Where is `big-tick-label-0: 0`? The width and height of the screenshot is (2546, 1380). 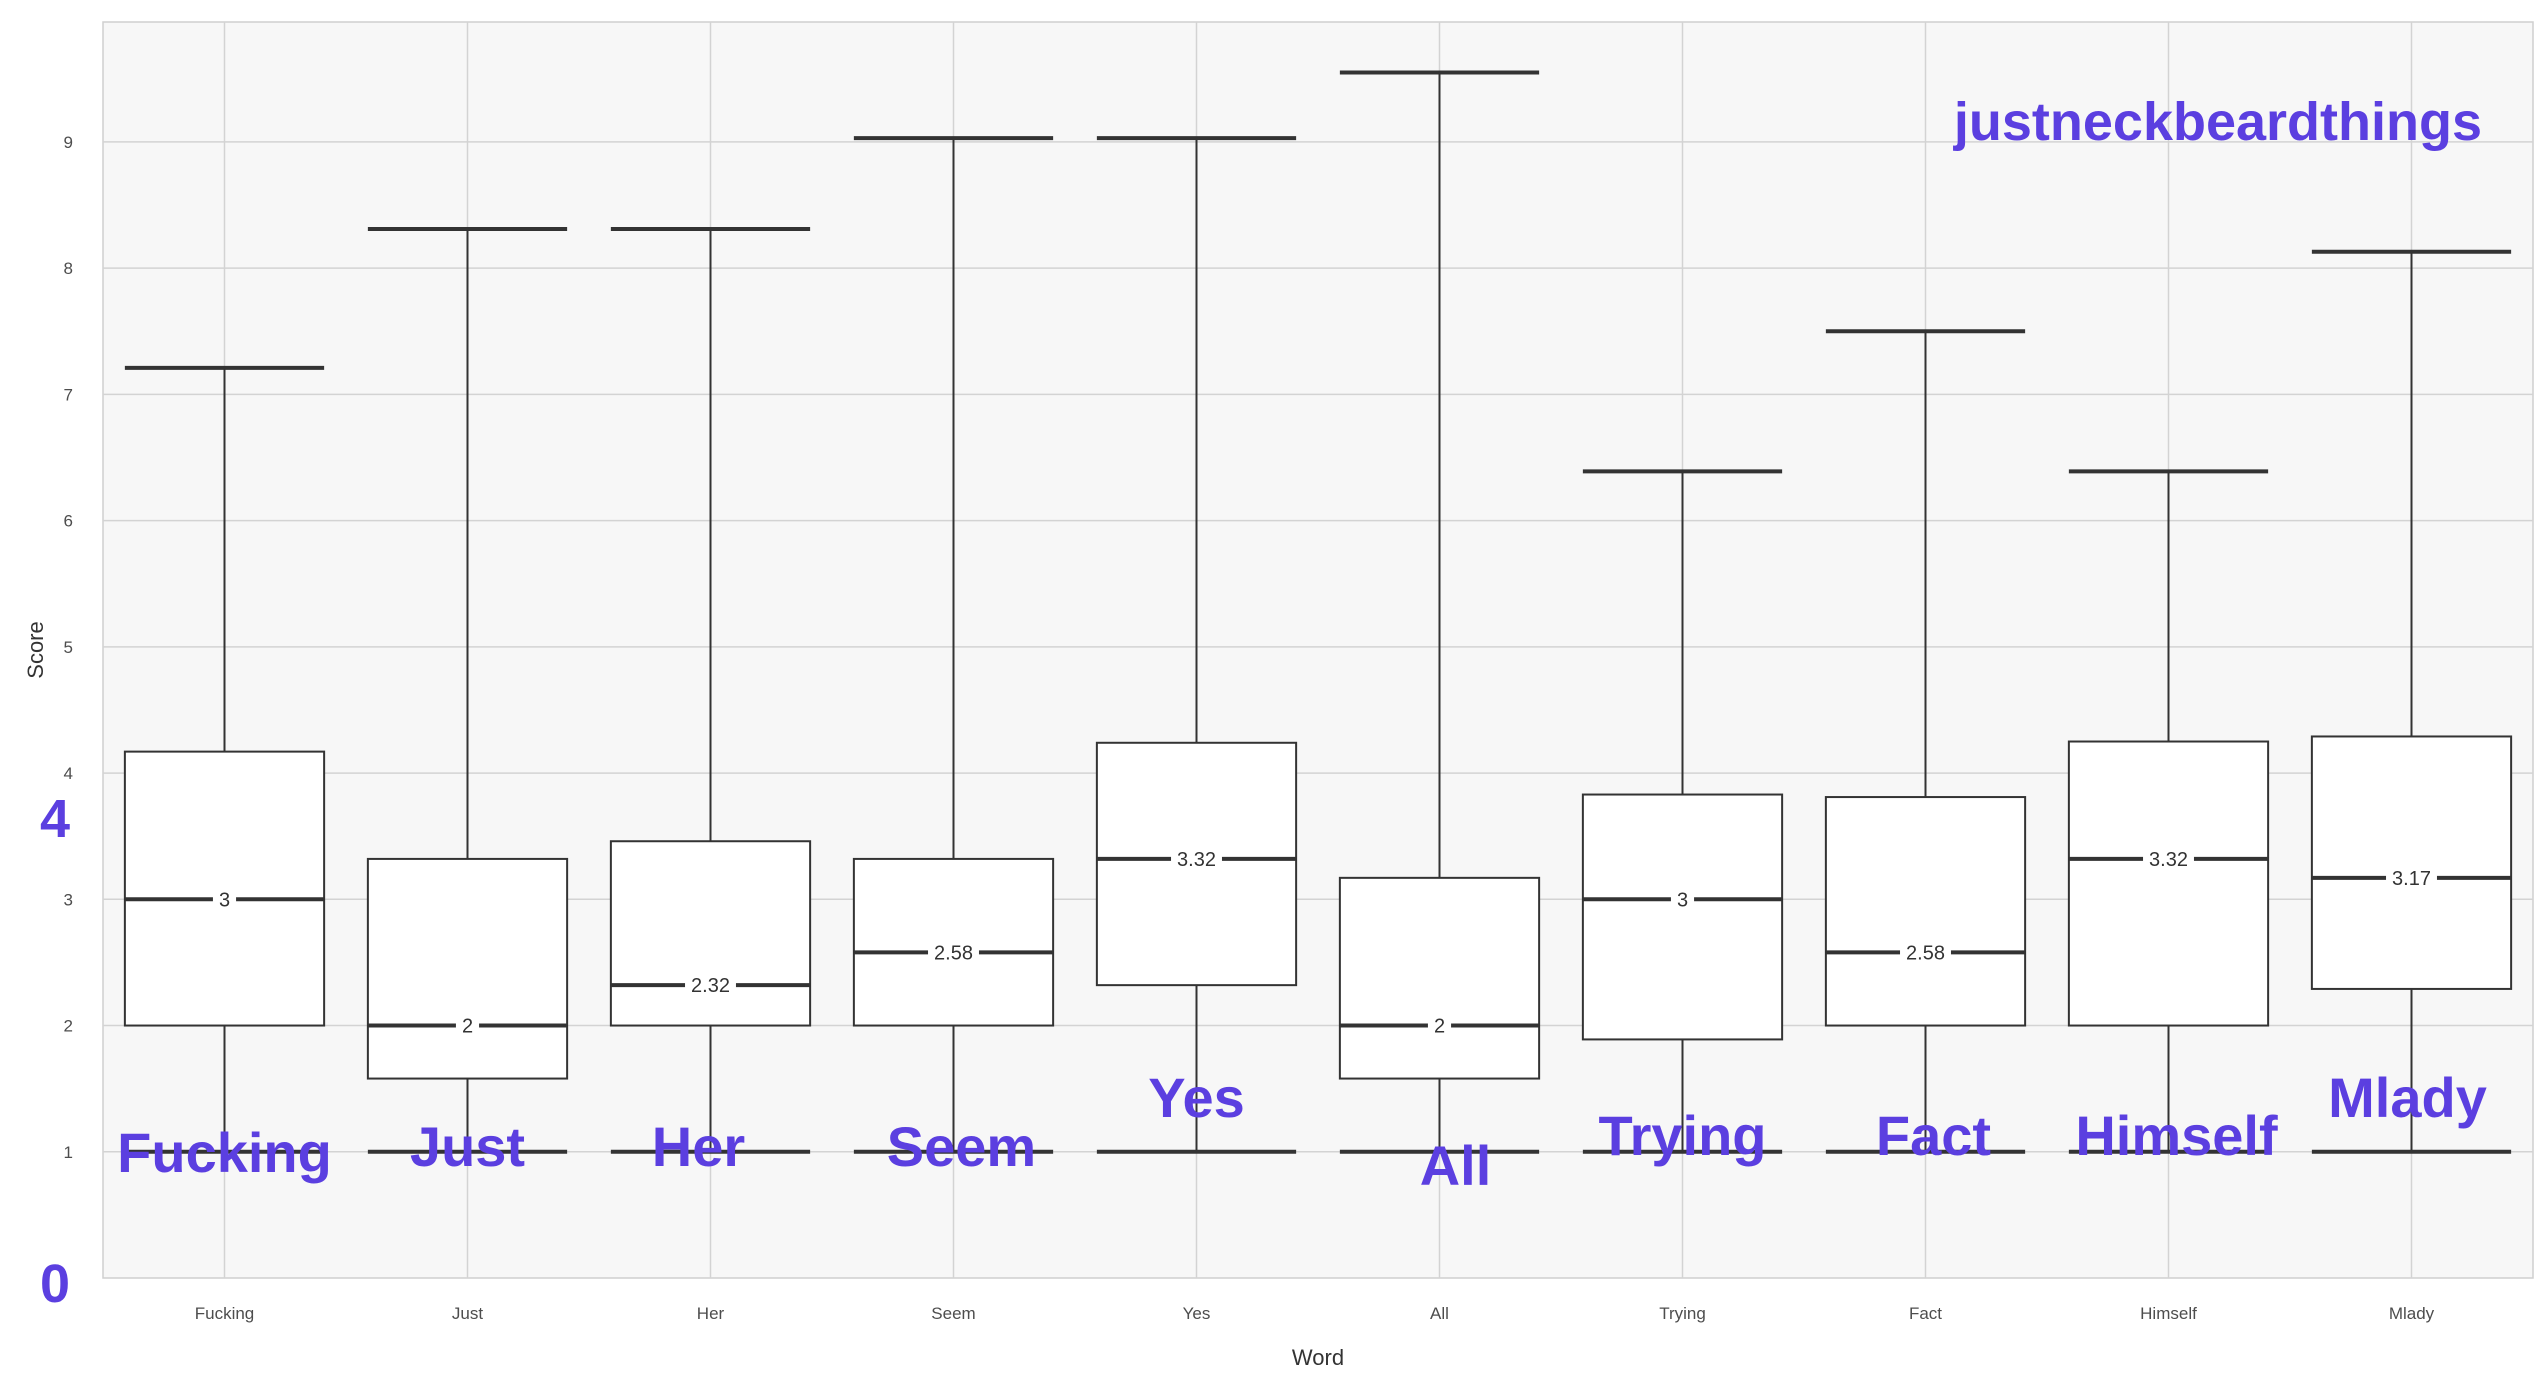 big-tick-label-0: 0 is located at coordinates (55, 1284).